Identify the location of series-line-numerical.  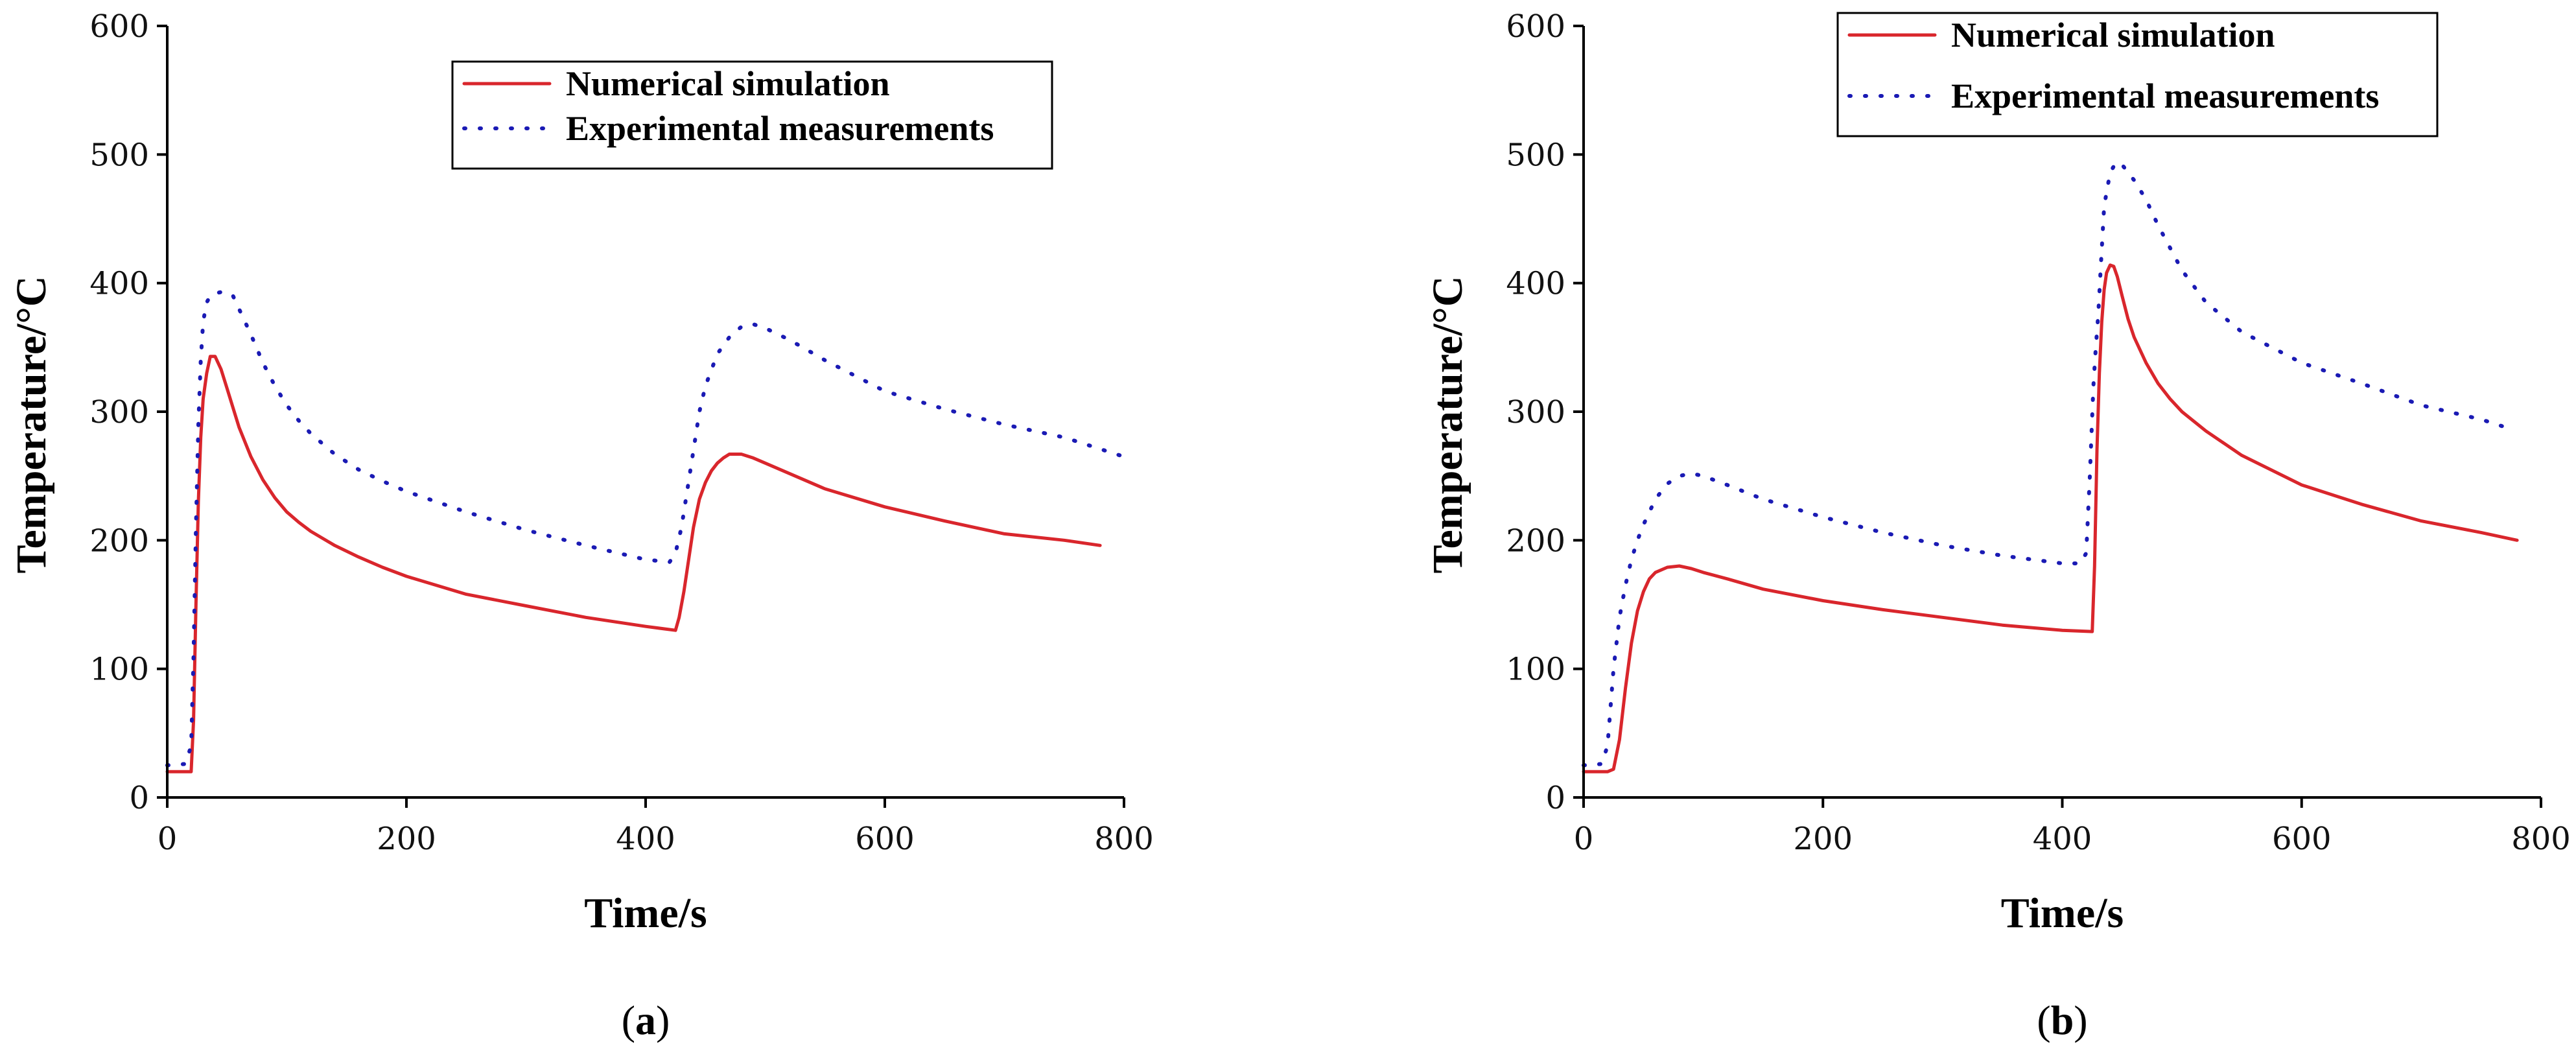
(633, 564).